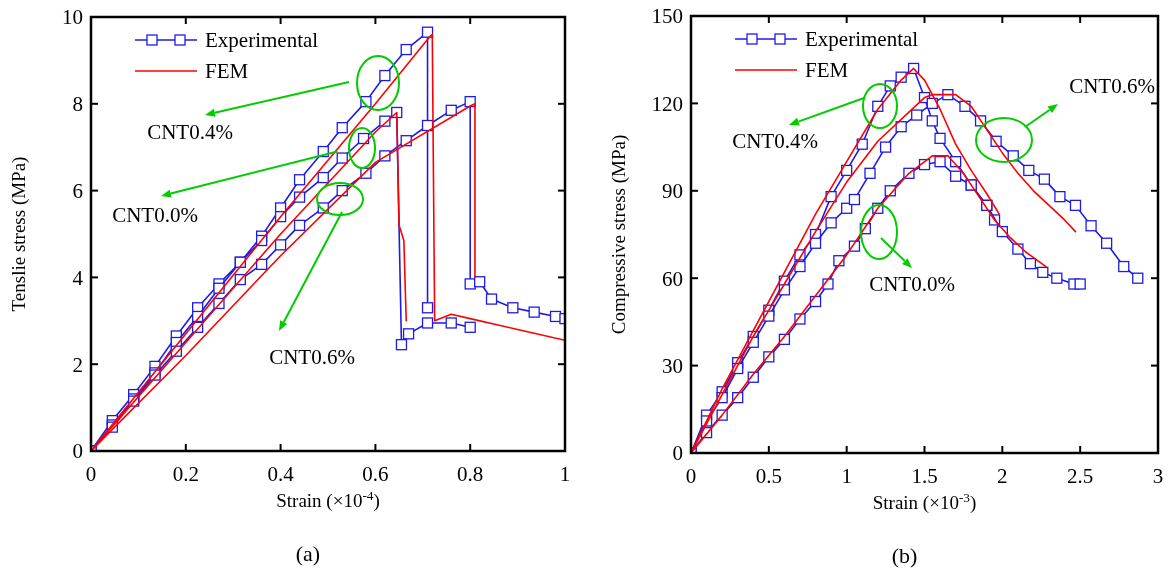 This screenshot has width=1169, height=583. What do you see at coordinates (1002, 476) in the screenshot?
I see `x-tick-label: 2` at bounding box center [1002, 476].